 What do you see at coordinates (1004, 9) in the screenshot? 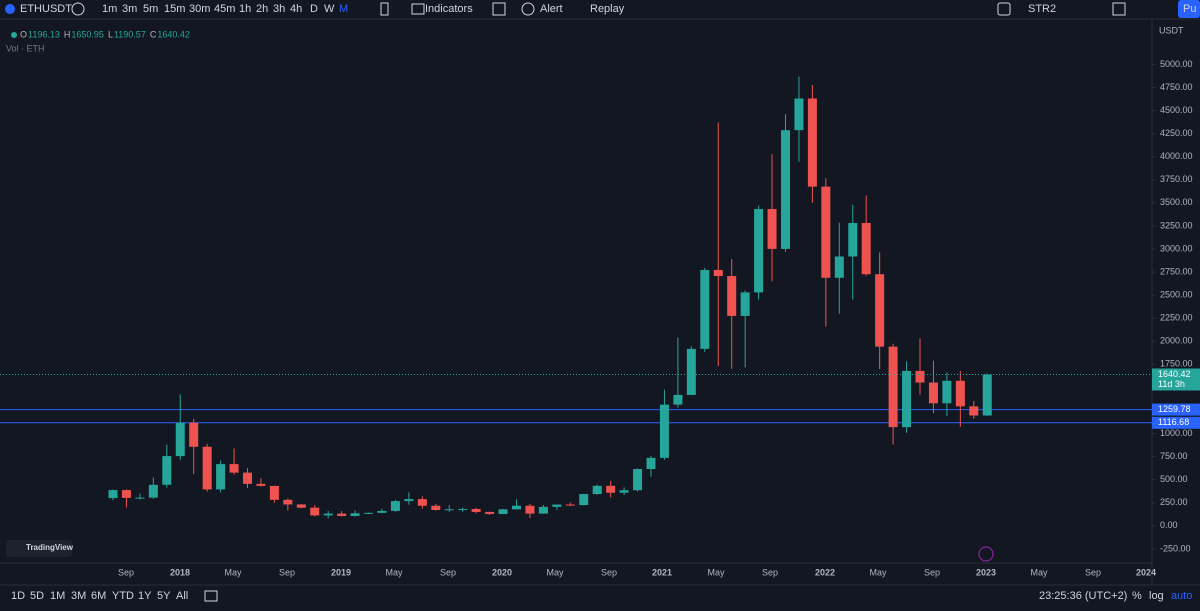
I see `layout-icon` at bounding box center [1004, 9].